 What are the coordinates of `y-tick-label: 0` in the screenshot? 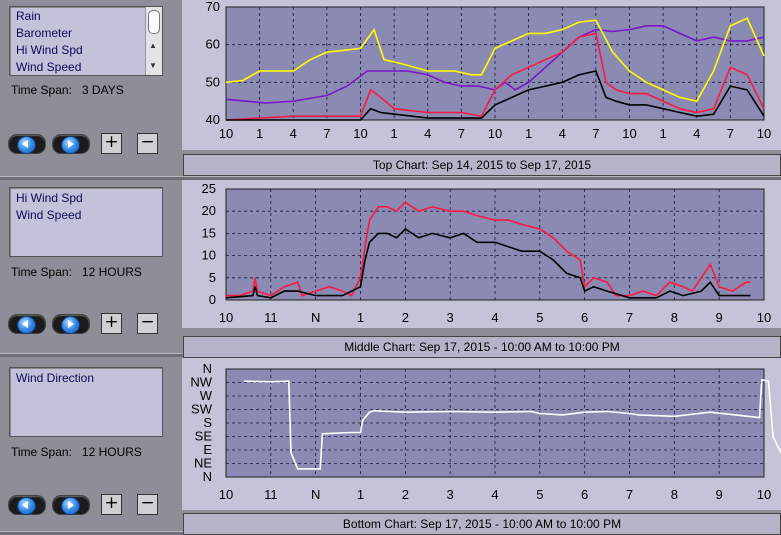 It's located at (212, 299).